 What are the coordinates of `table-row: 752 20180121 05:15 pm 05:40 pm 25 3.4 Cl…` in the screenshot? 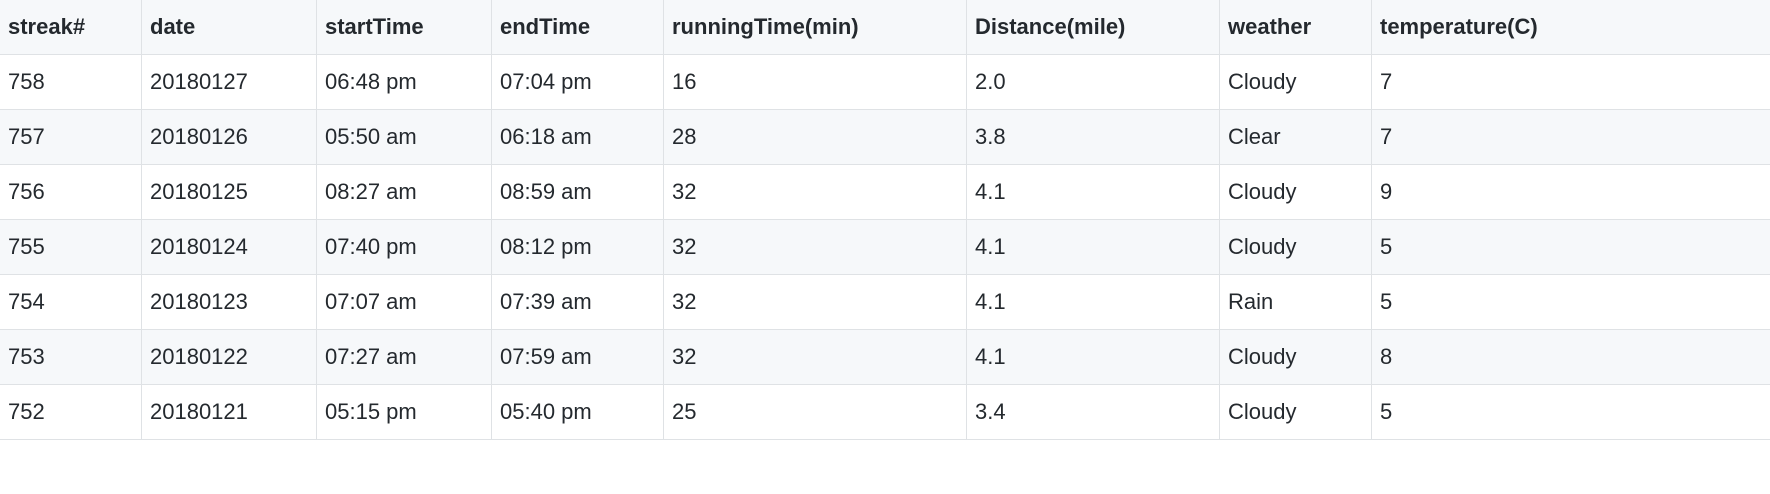 It's located at (885, 412).